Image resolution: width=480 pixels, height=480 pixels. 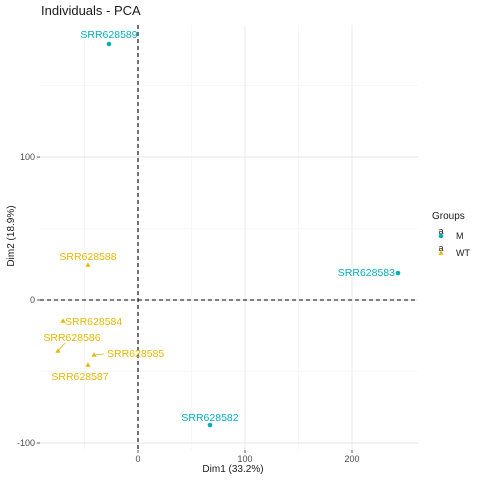 I want to click on data-point-srr628584, so click(x=63, y=320).